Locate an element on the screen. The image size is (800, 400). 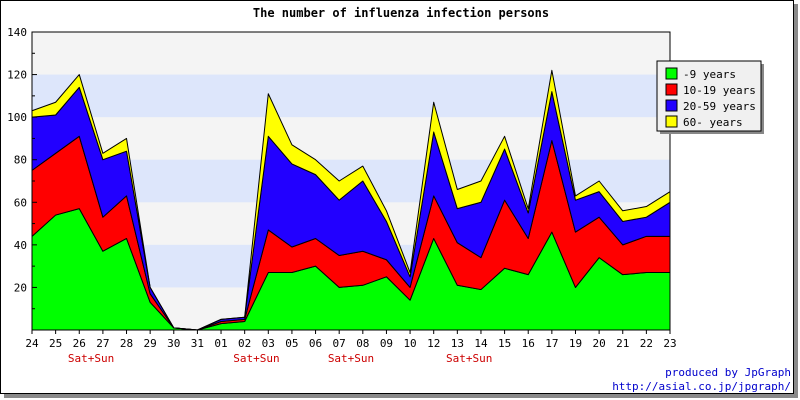
x-tick-label: 14 is located at coordinates (481, 343).